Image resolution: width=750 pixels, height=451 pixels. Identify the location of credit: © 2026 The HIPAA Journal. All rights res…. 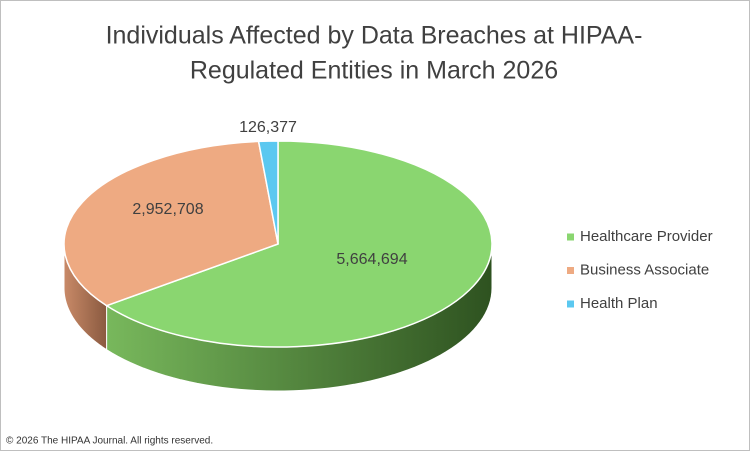
(109, 441).